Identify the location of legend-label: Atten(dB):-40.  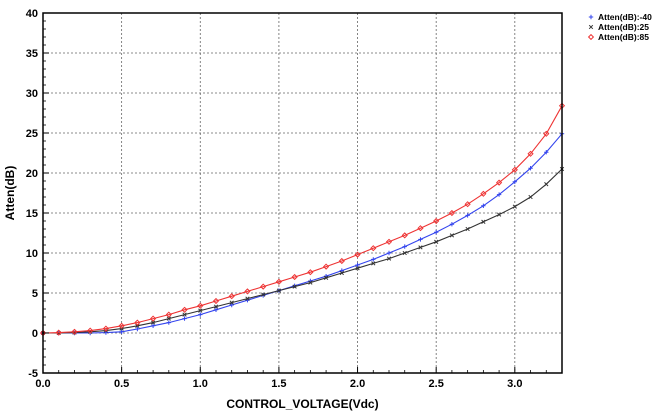
(625, 17).